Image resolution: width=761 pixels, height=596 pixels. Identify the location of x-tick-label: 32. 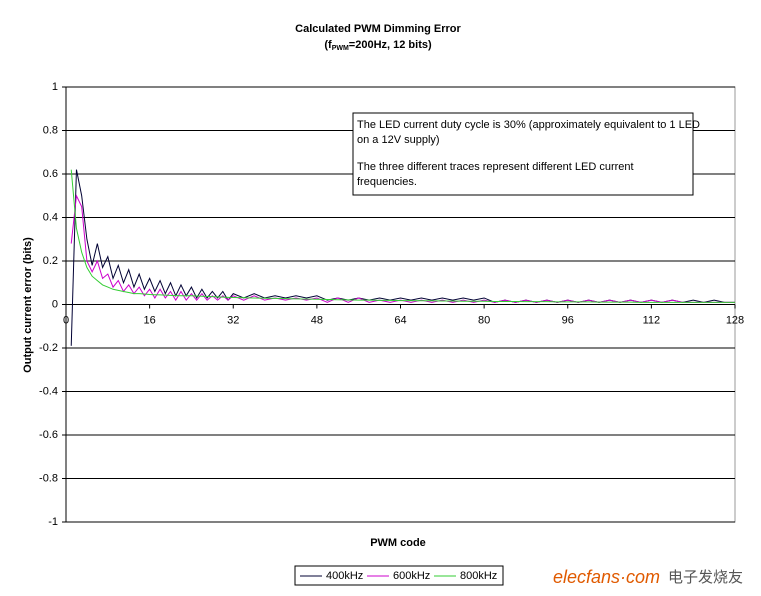
(233, 320).